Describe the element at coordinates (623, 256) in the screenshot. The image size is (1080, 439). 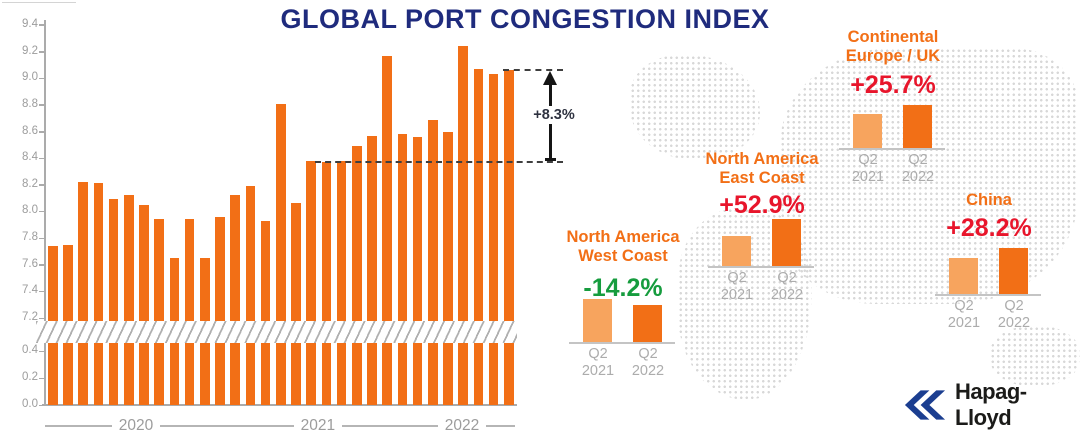
I see `region-title-line: West Coast` at that location.